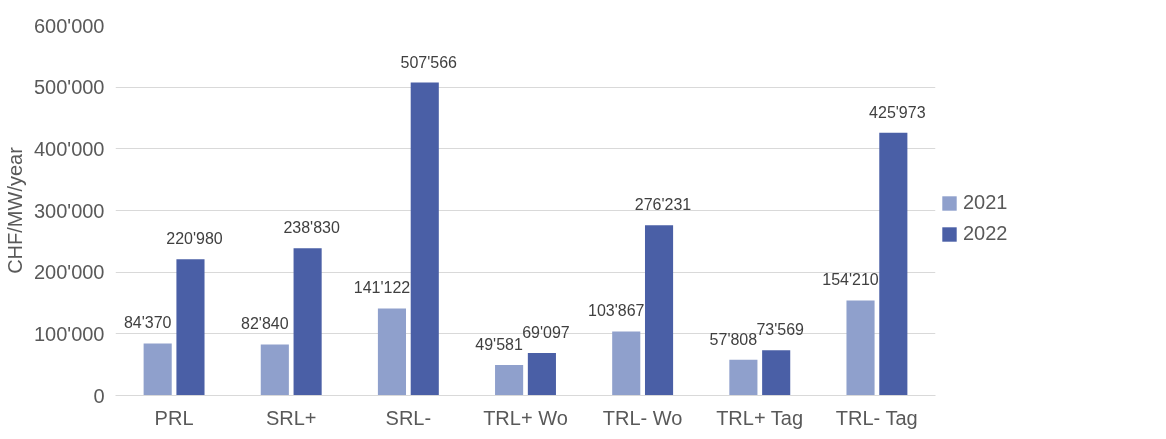 This screenshot has height=439, width=1166. What do you see at coordinates (897, 112) in the screenshot?
I see `data-label: 425'973` at bounding box center [897, 112].